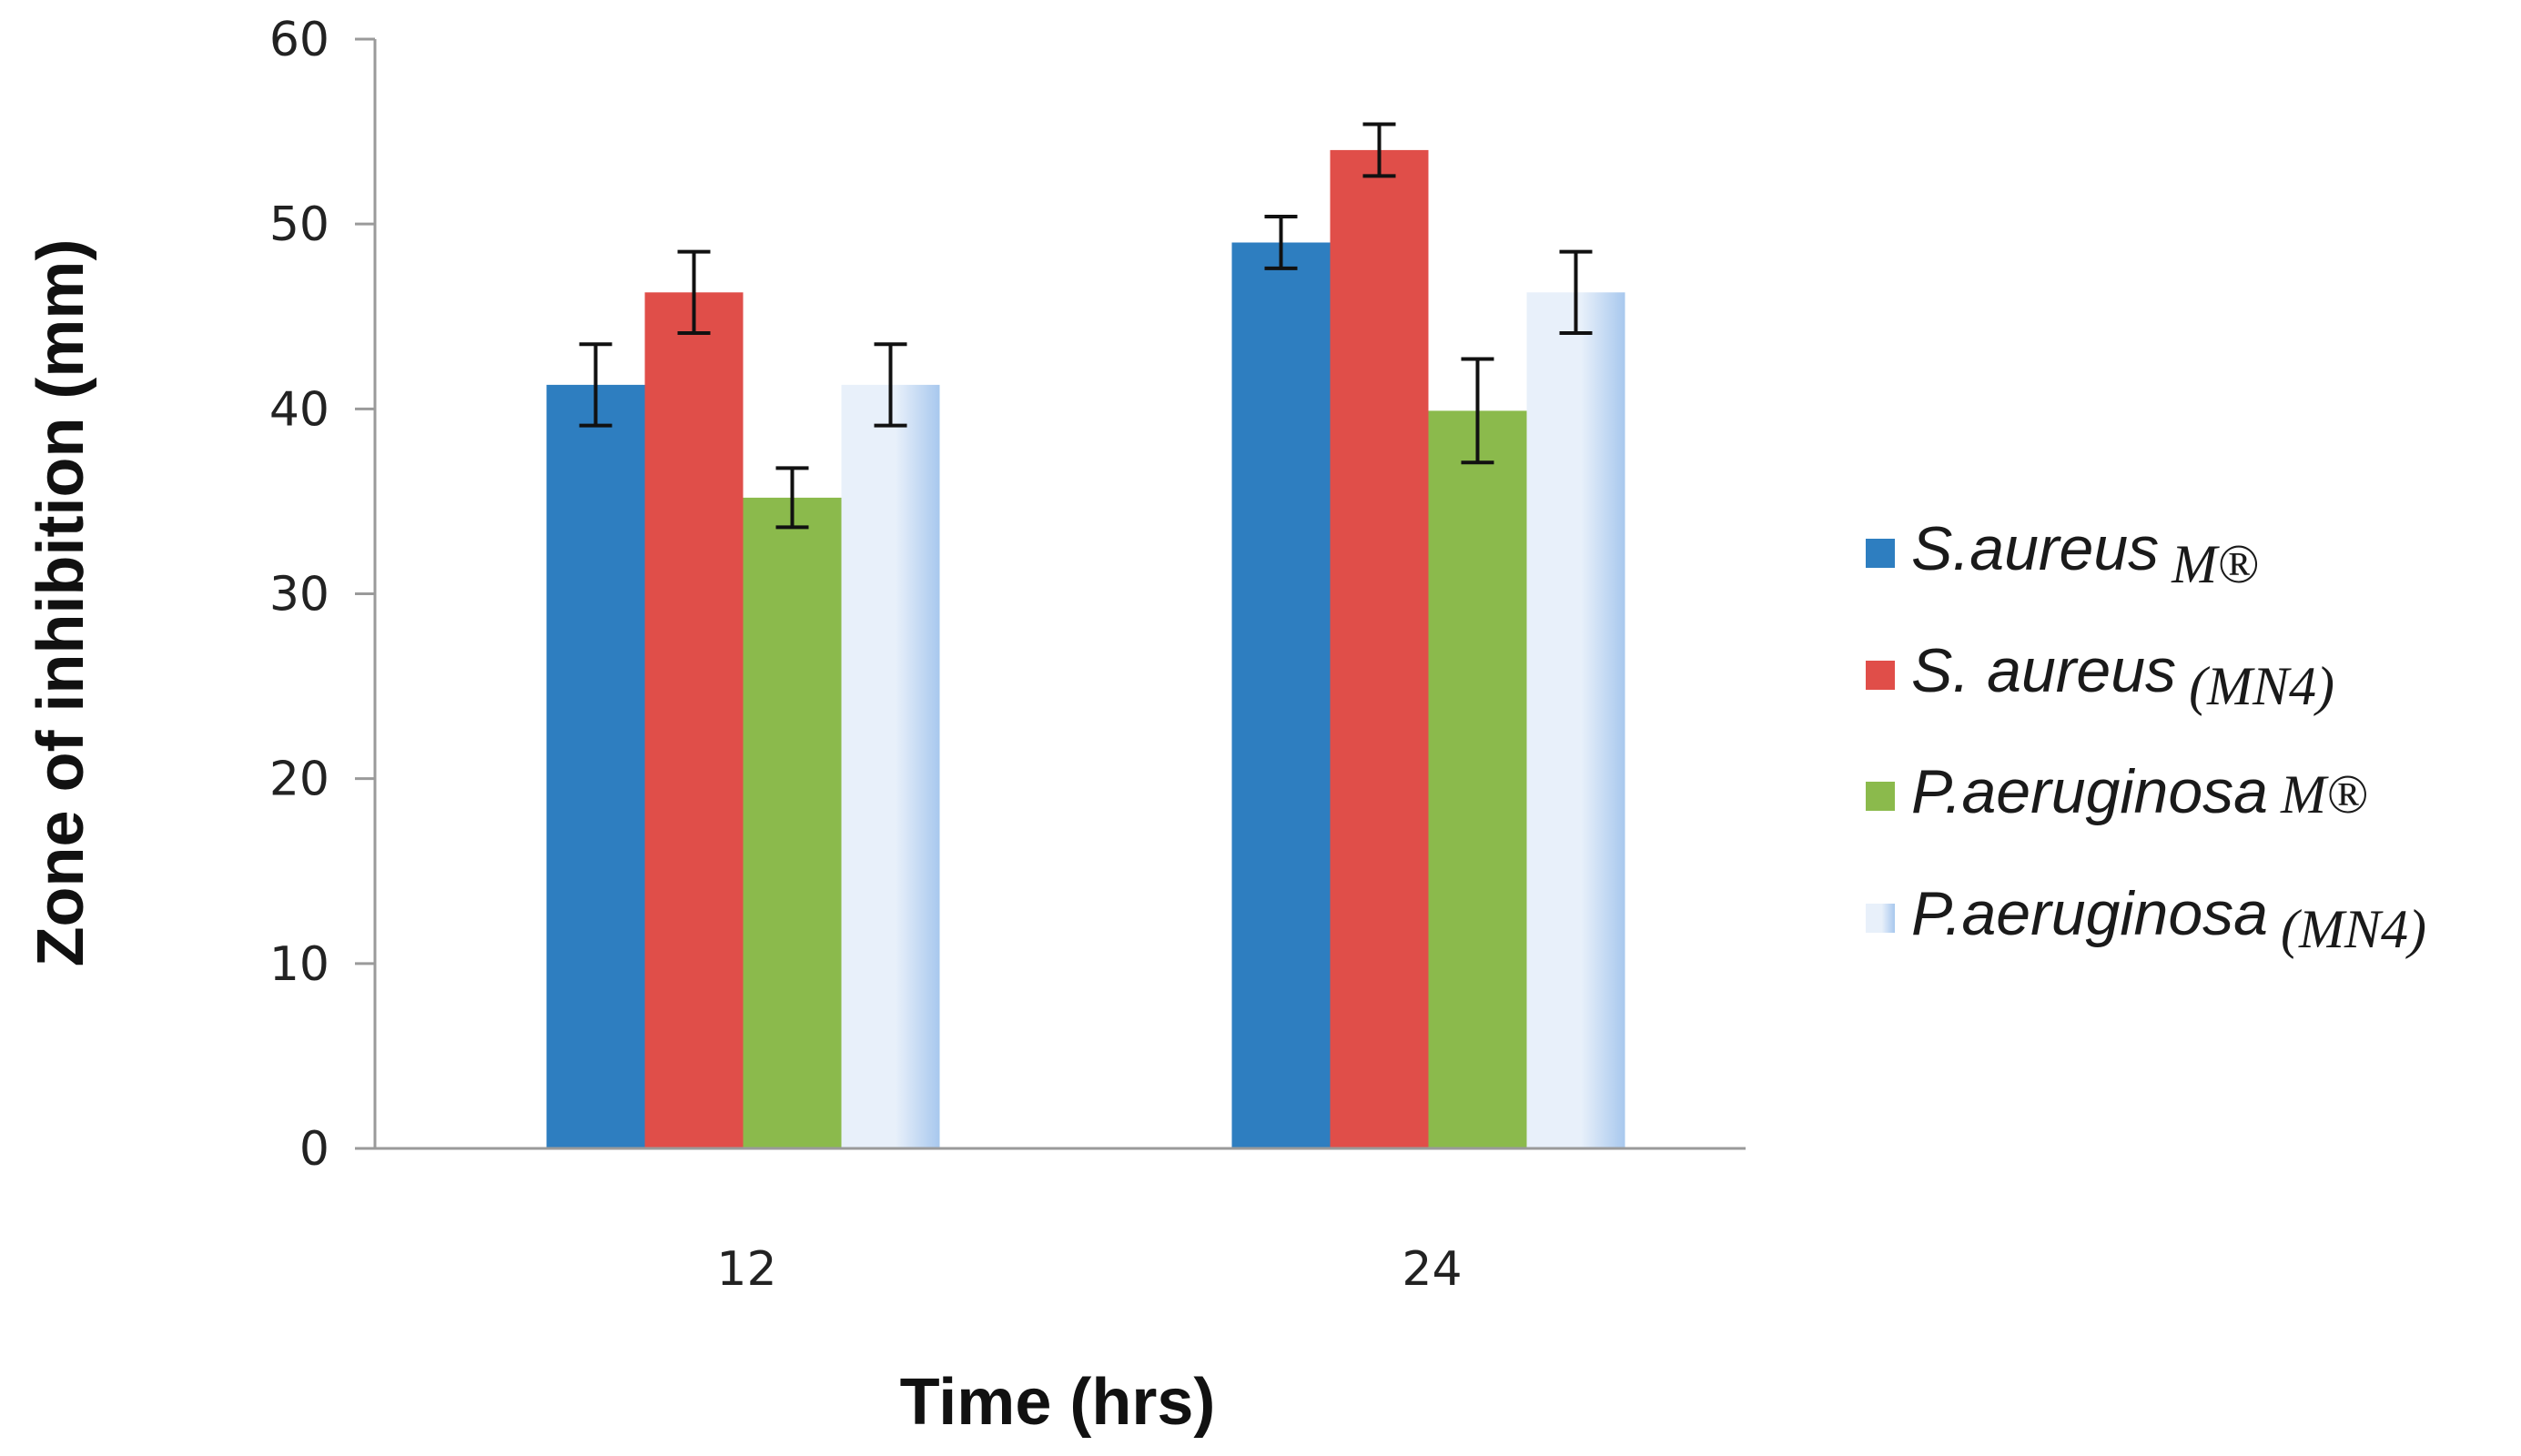 The width and height of the screenshot is (2521, 1456). Describe the element at coordinates (299, 410) in the screenshot. I see `y-tick-label: 40` at that location.